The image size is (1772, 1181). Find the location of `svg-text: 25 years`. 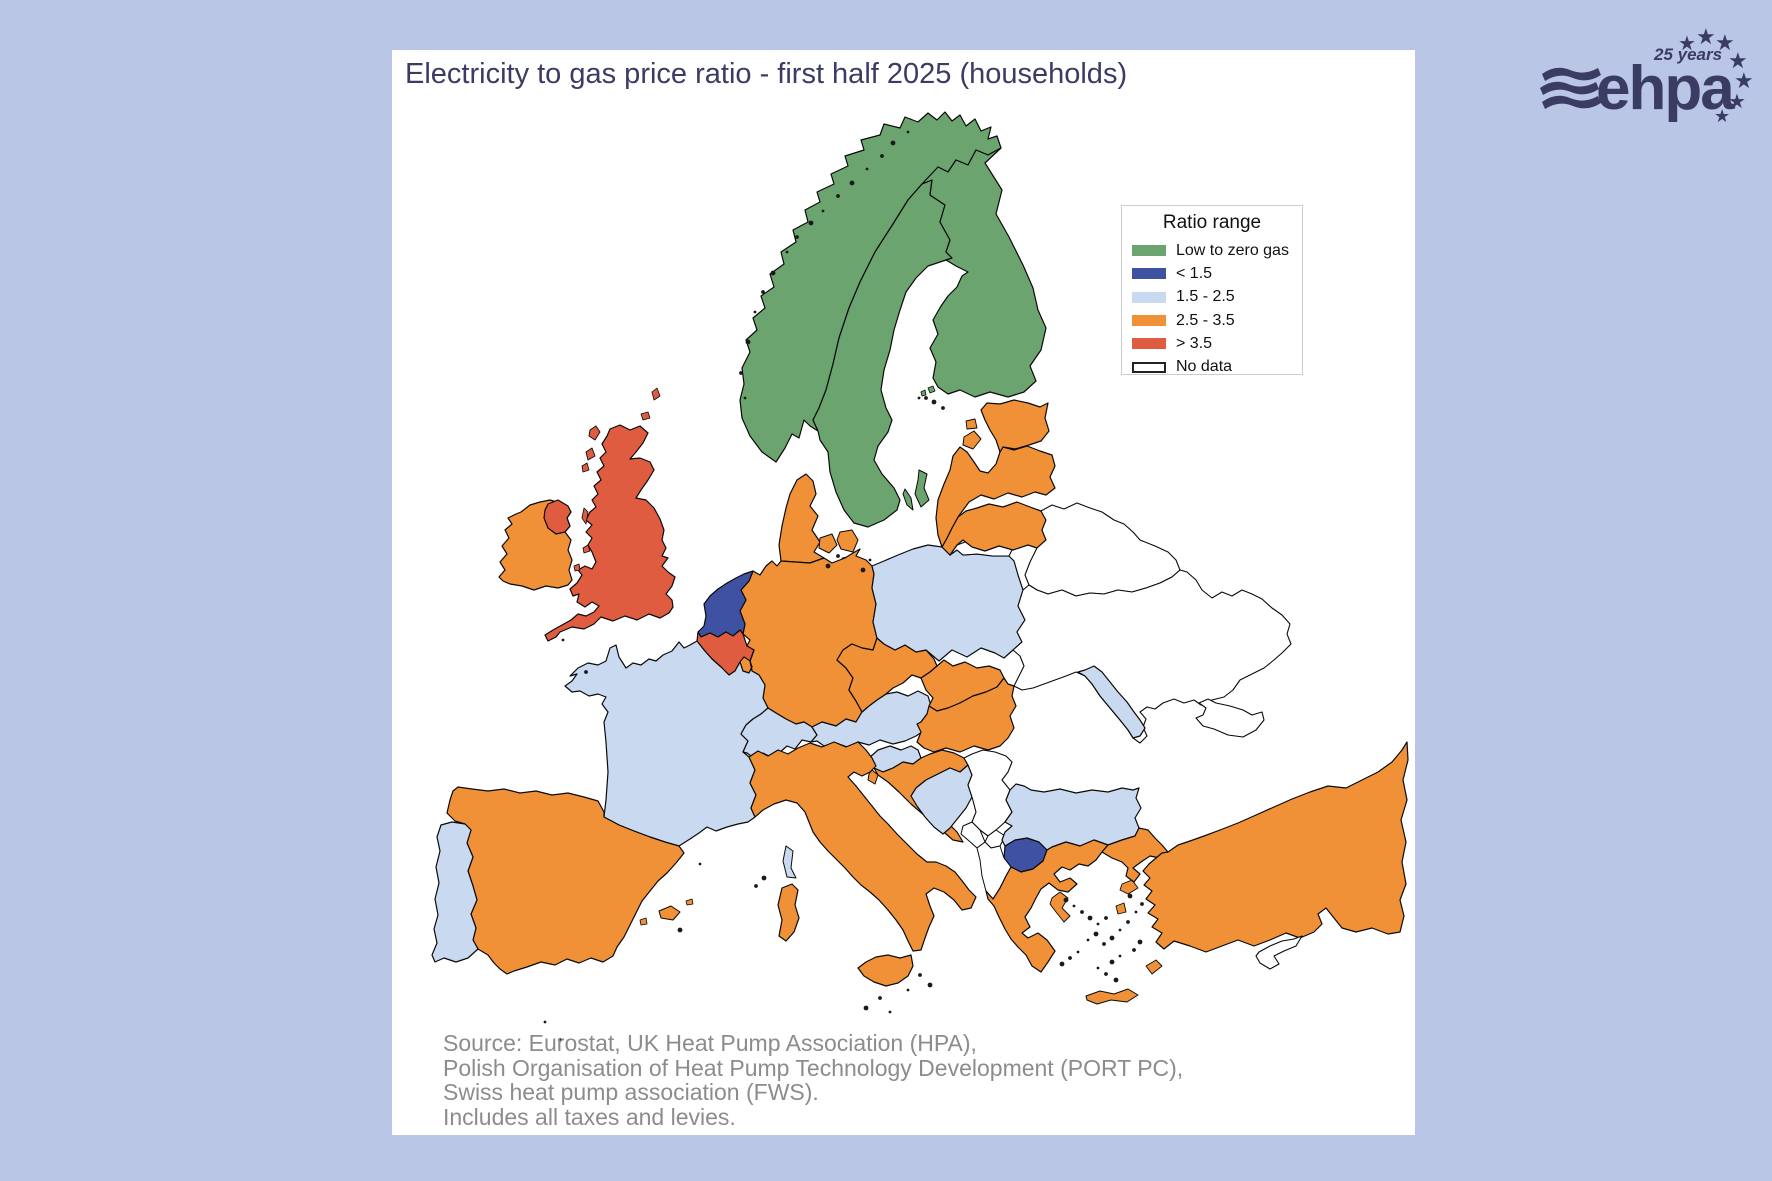

svg-text: 25 years is located at coordinates (1687, 54).